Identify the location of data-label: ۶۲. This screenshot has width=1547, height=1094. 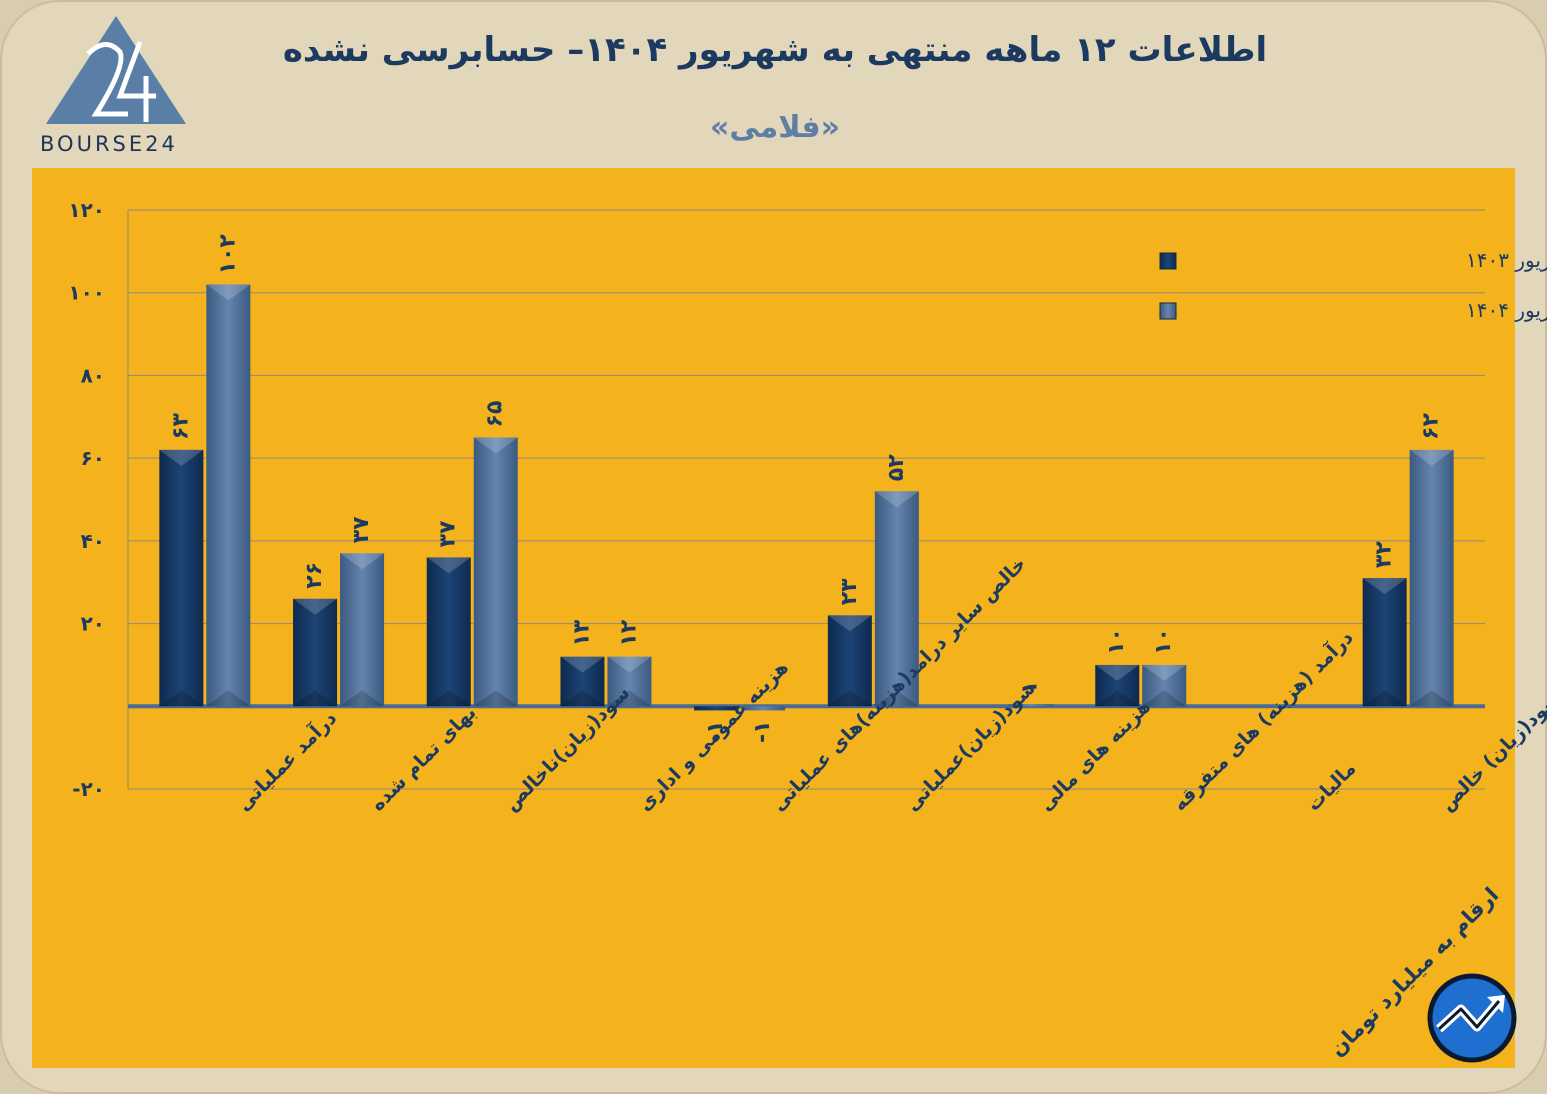
(1431, 425).